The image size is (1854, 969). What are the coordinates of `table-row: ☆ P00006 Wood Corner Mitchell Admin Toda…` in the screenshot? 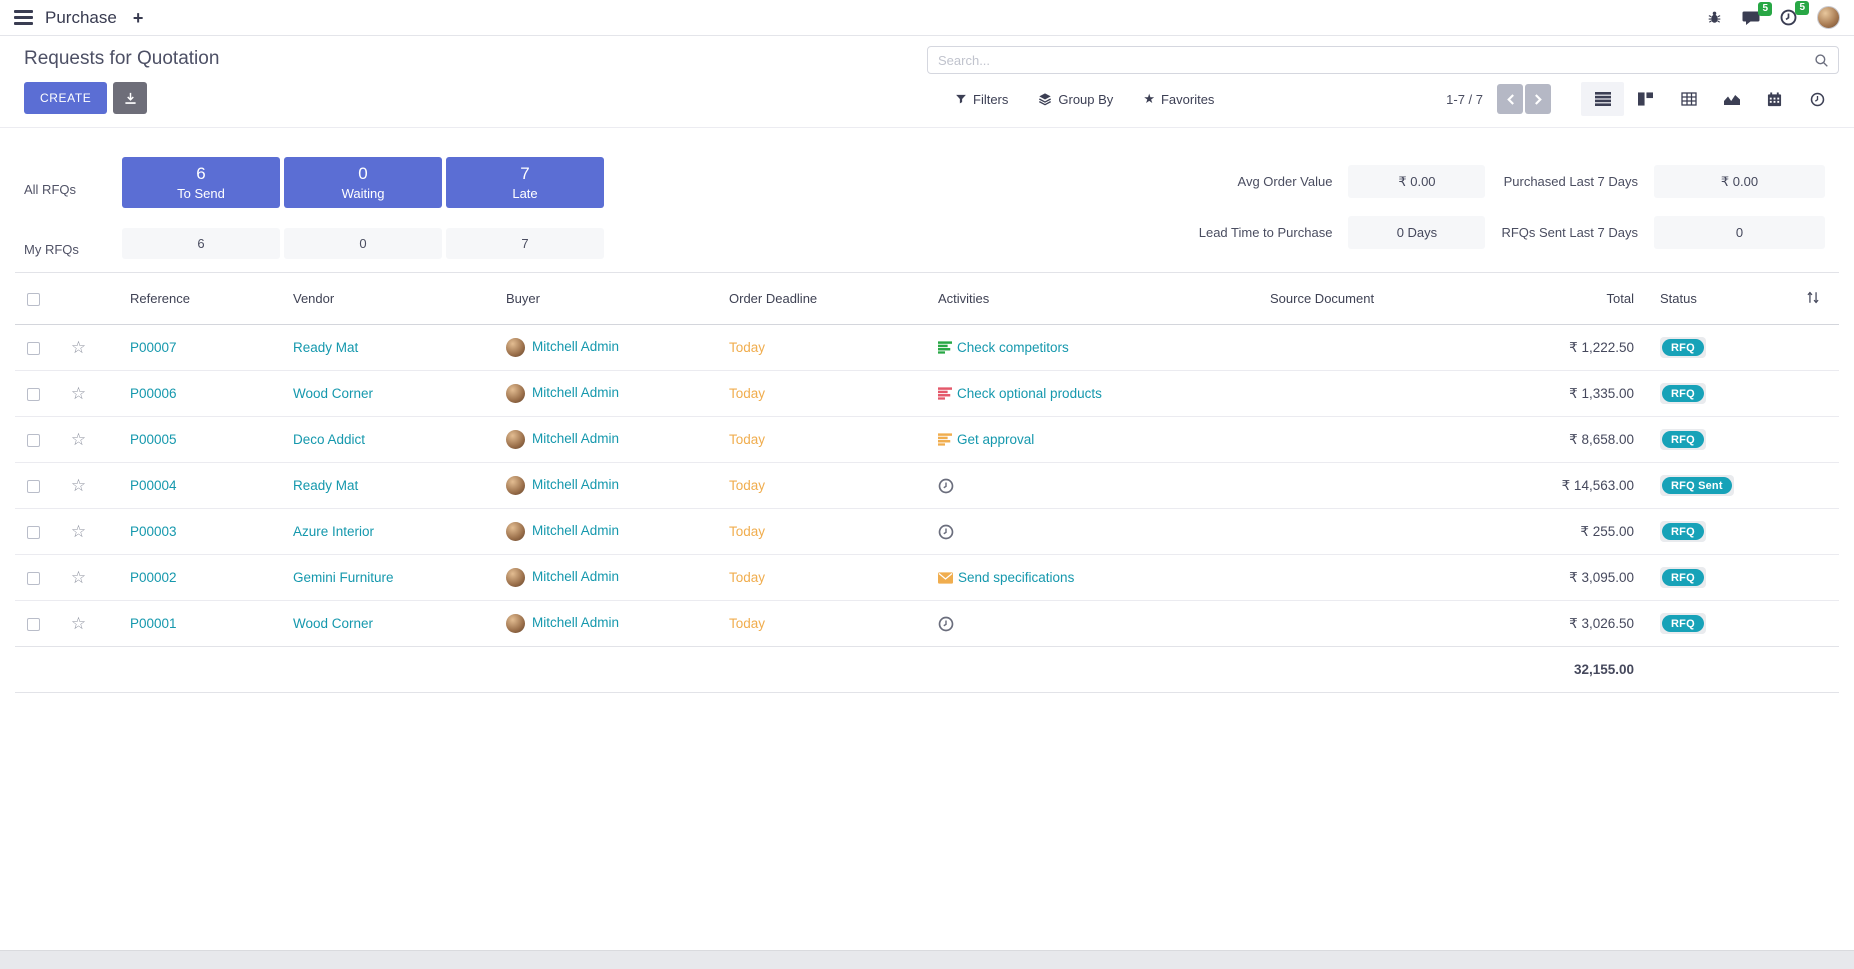 It's located at (927, 393).